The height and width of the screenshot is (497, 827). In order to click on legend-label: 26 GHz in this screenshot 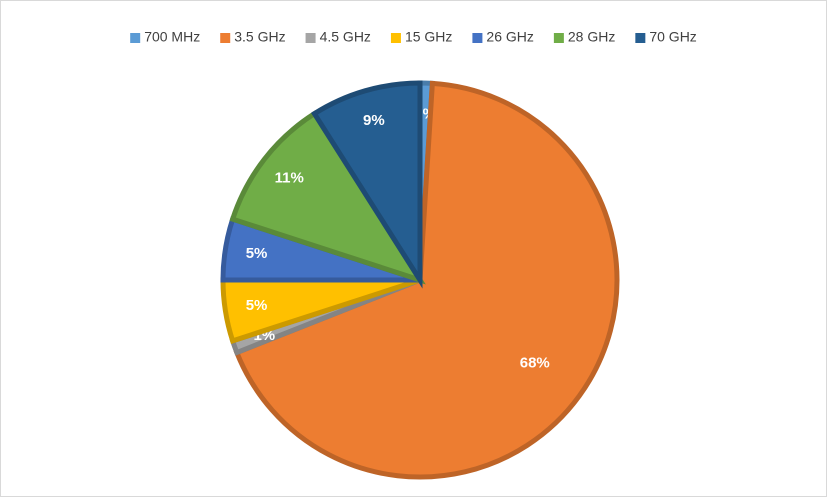, I will do `click(509, 37)`.